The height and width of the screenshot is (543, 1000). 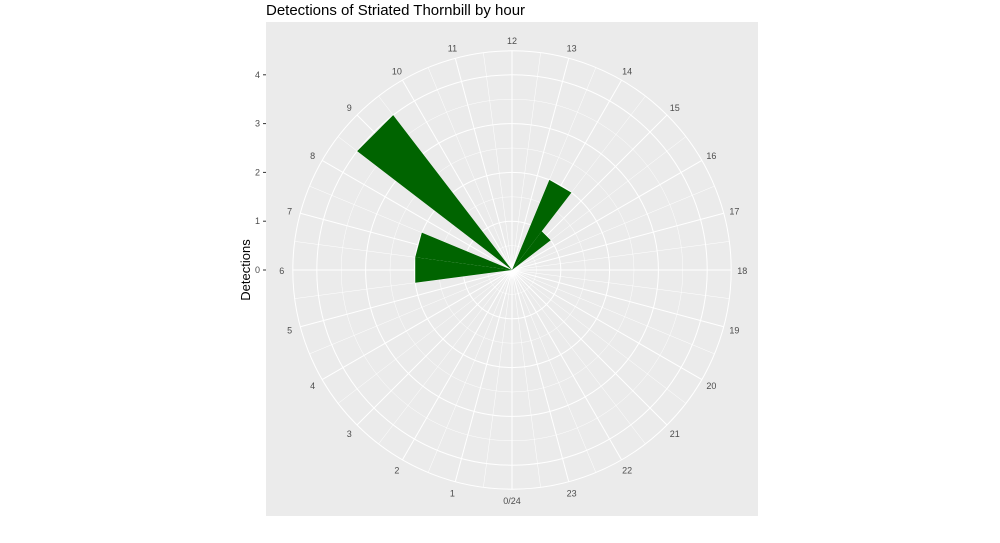 What do you see at coordinates (512, 501) in the screenshot?
I see `hour-label: 0/24` at bounding box center [512, 501].